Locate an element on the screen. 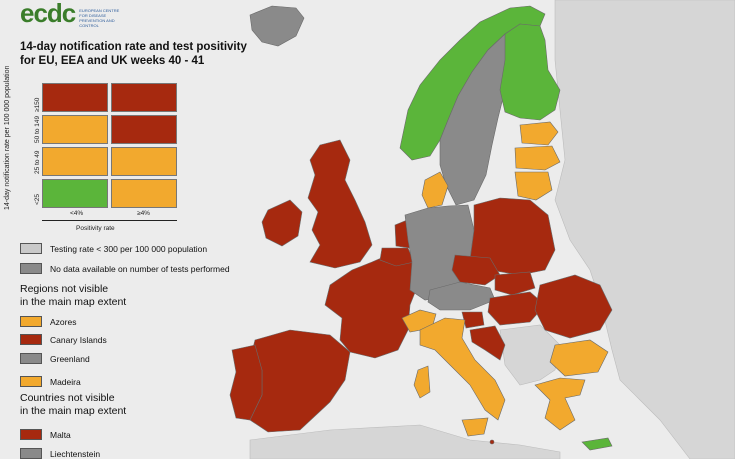  region-france is located at coordinates (371, 305).